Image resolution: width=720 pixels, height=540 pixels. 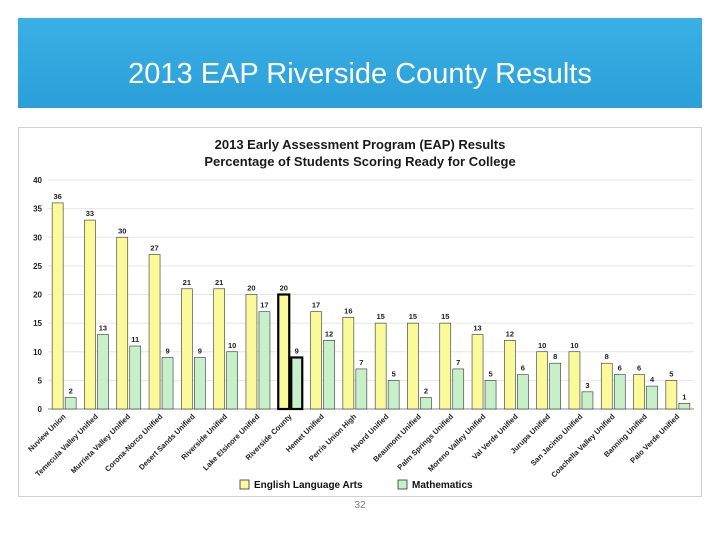 I want to click on category-label: Lake Elsinore Unified, so click(x=231, y=442).